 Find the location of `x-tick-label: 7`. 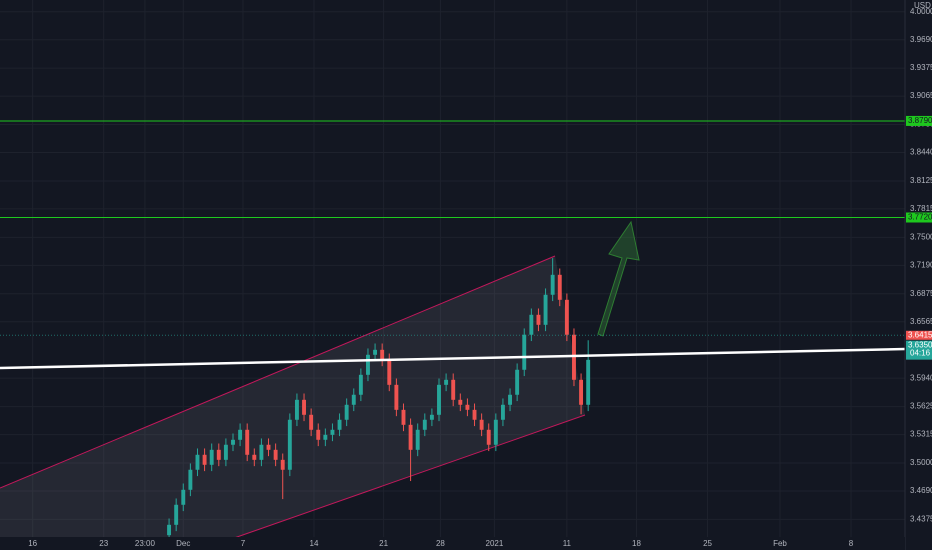

x-tick-label: 7 is located at coordinates (243, 543).